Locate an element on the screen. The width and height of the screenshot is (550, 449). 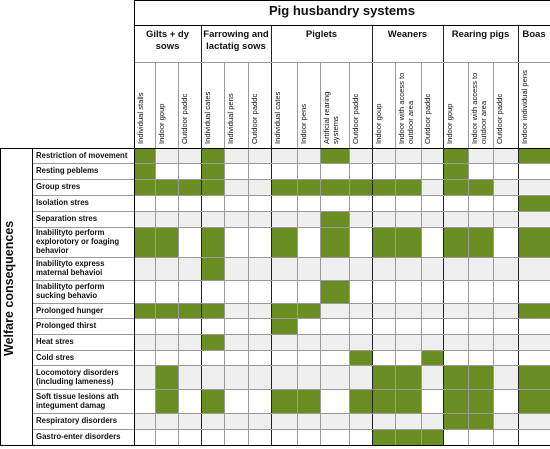
group-label: Gilts + dy sows is located at coordinates (167, 40).